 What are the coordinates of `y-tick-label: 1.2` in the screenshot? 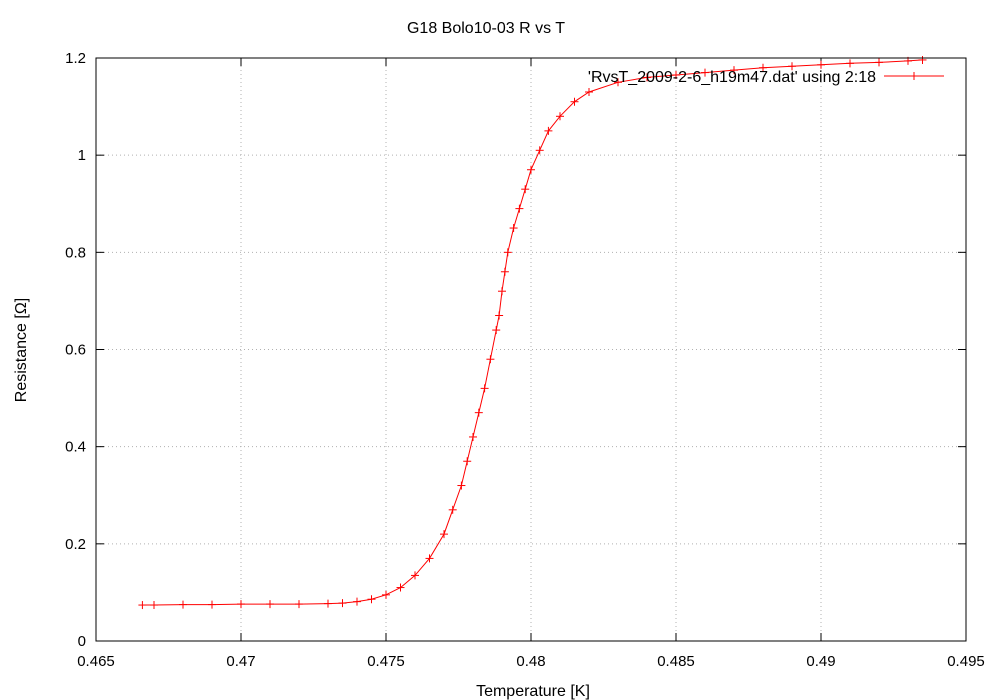 It's located at (75, 58).